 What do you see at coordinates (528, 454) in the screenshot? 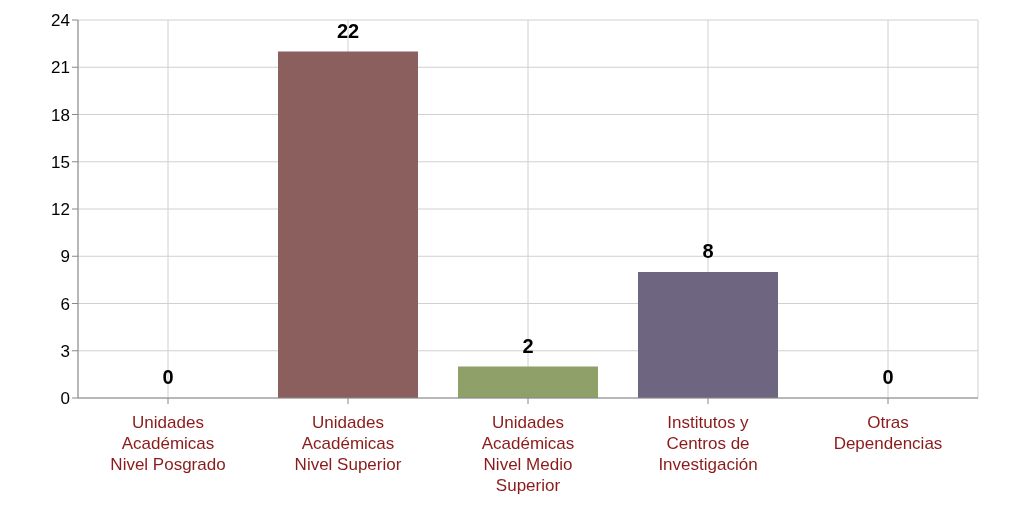
I see `x-tick-label: Unidades Académicas Nivel Medio Superior` at bounding box center [528, 454].